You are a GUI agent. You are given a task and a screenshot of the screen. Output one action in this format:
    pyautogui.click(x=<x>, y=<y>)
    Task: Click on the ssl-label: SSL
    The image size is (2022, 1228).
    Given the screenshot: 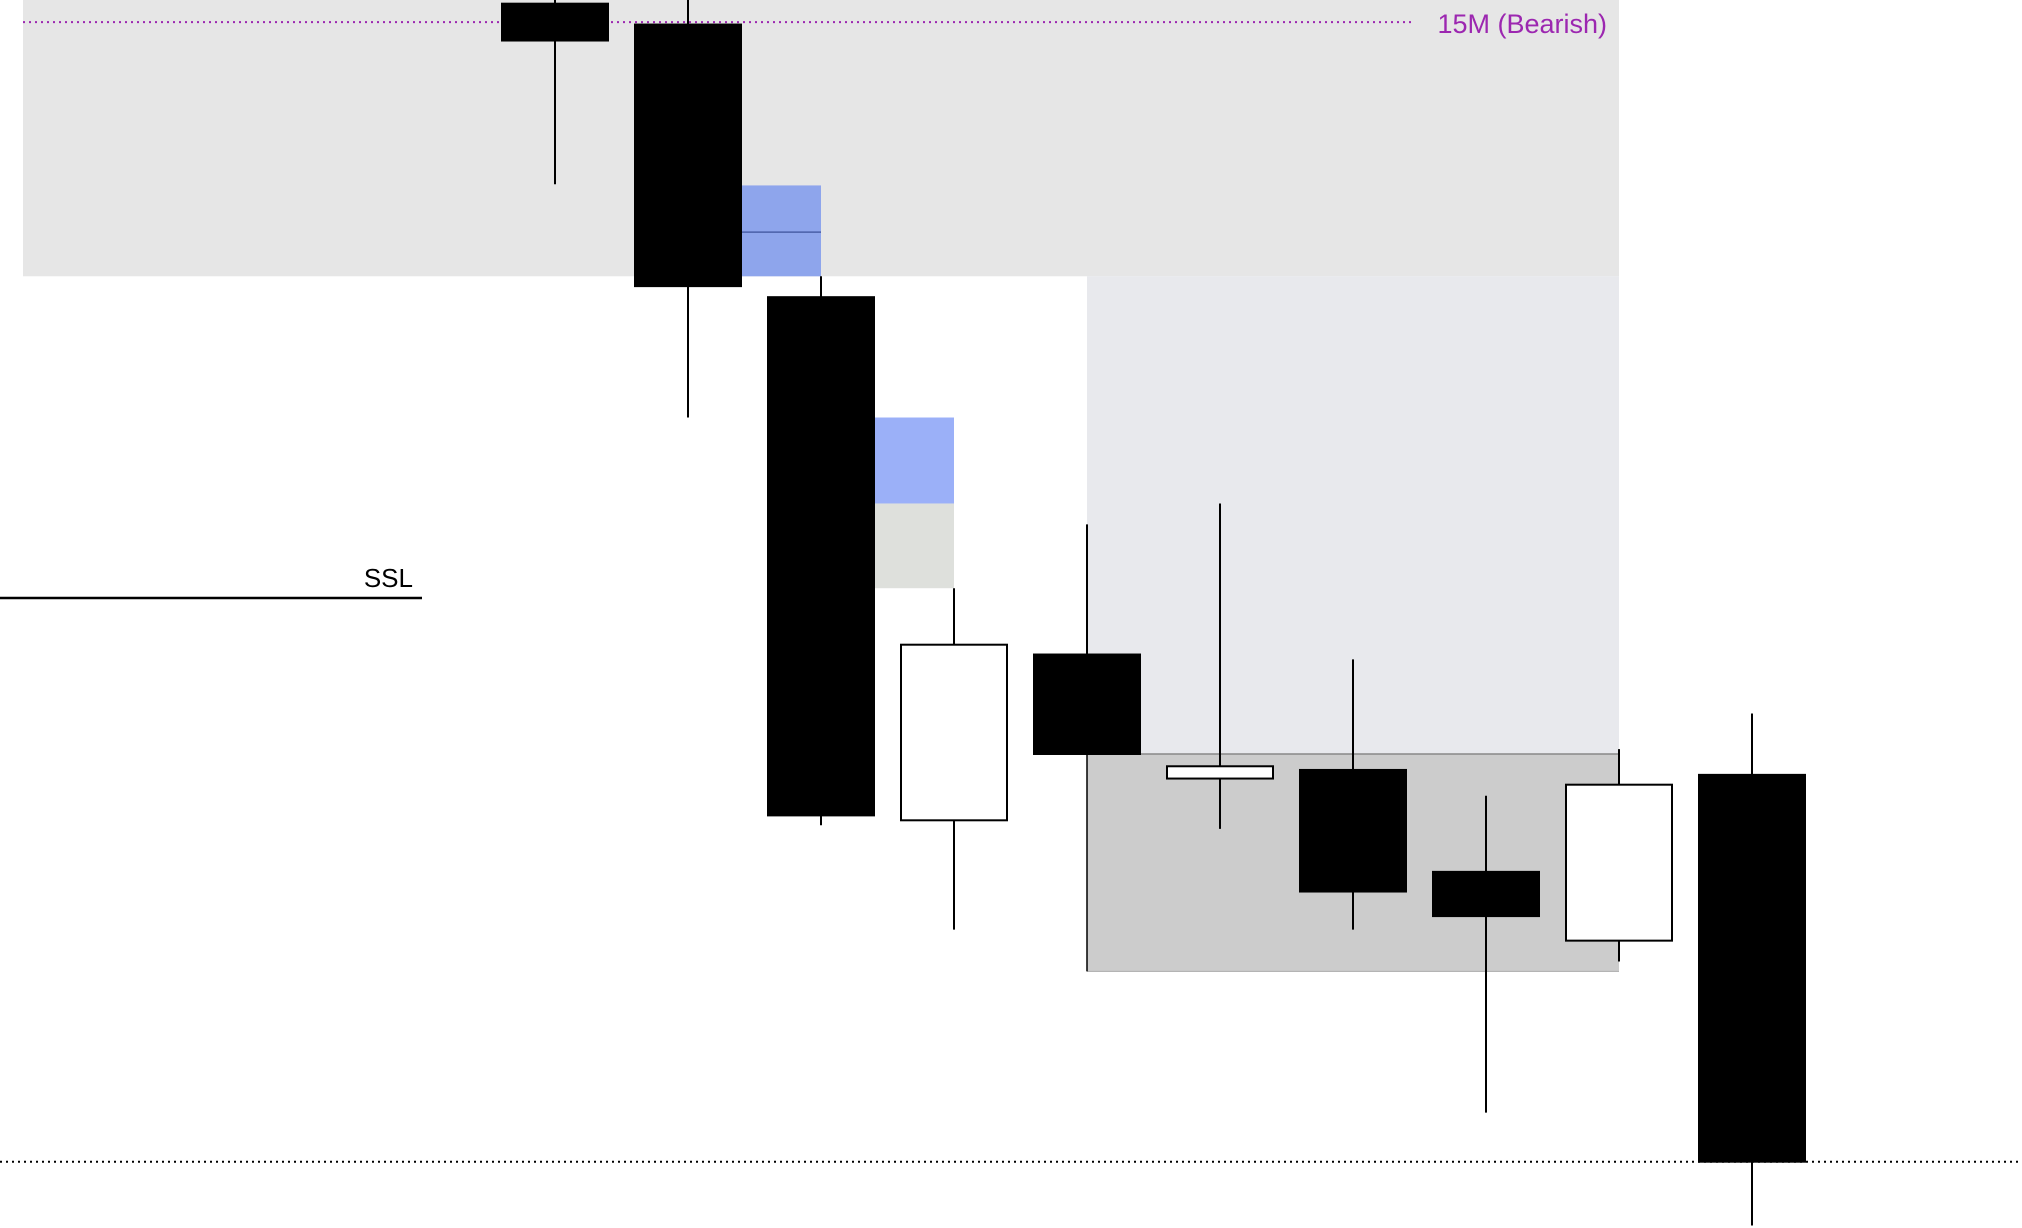 What is the action you would take?
    pyautogui.click(x=388, y=578)
    